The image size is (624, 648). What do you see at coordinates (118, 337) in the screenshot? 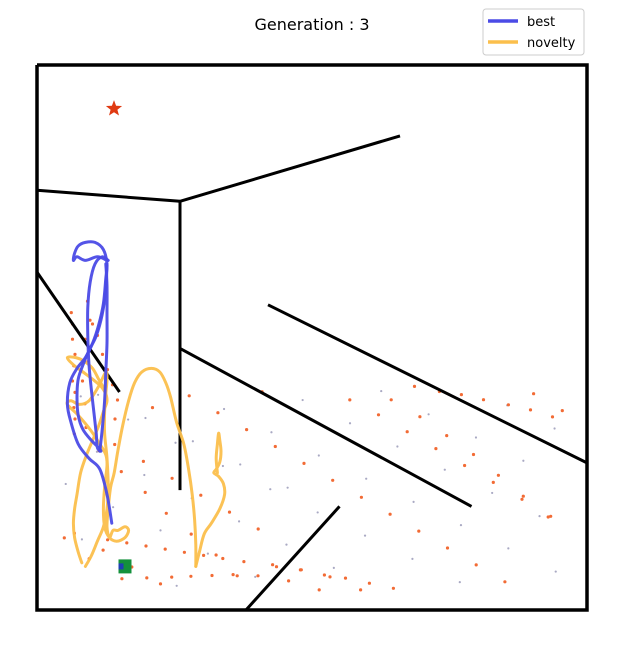
I see `markers` at bounding box center [118, 337].